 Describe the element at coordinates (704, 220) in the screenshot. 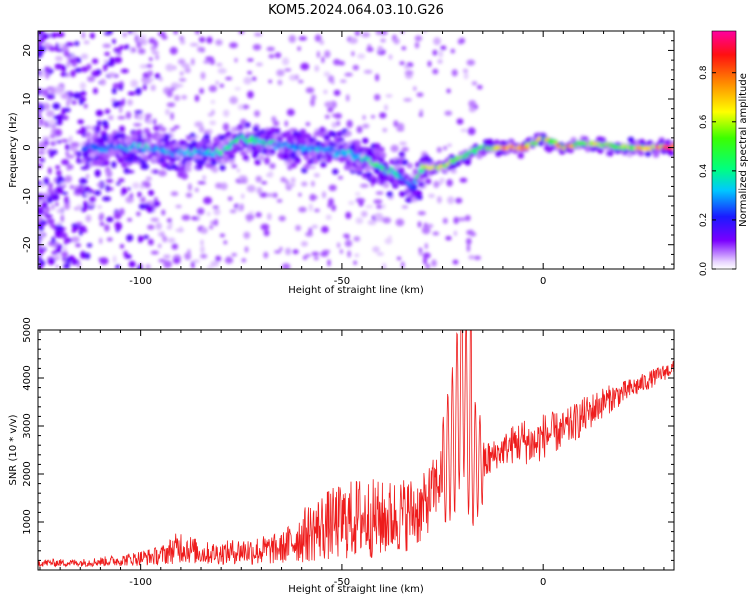

I see `colorbar-tick-label: 0.2` at that location.